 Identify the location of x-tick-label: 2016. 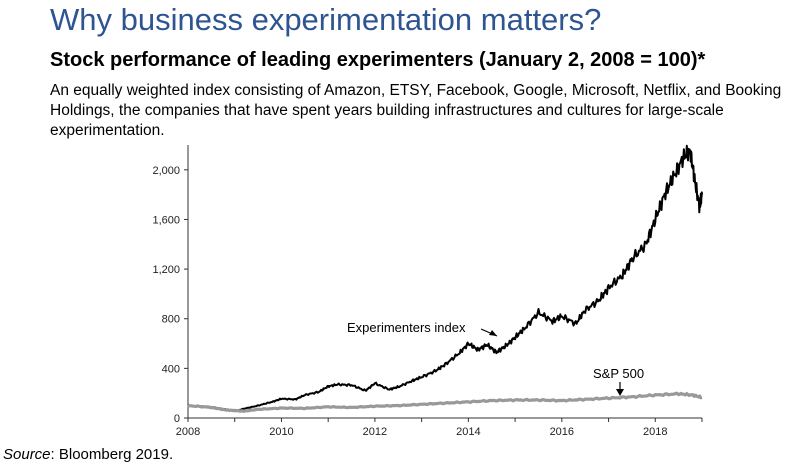
(562, 432).